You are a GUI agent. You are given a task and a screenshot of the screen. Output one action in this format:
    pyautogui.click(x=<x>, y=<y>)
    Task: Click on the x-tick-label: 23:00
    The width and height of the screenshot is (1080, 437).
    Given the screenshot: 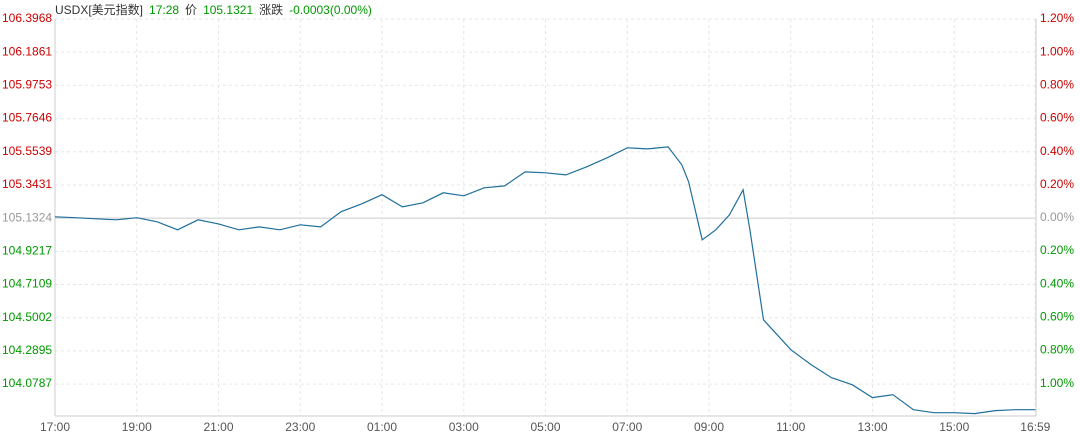 What is the action you would take?
    pyautogui.click(x=300, y=427)
    